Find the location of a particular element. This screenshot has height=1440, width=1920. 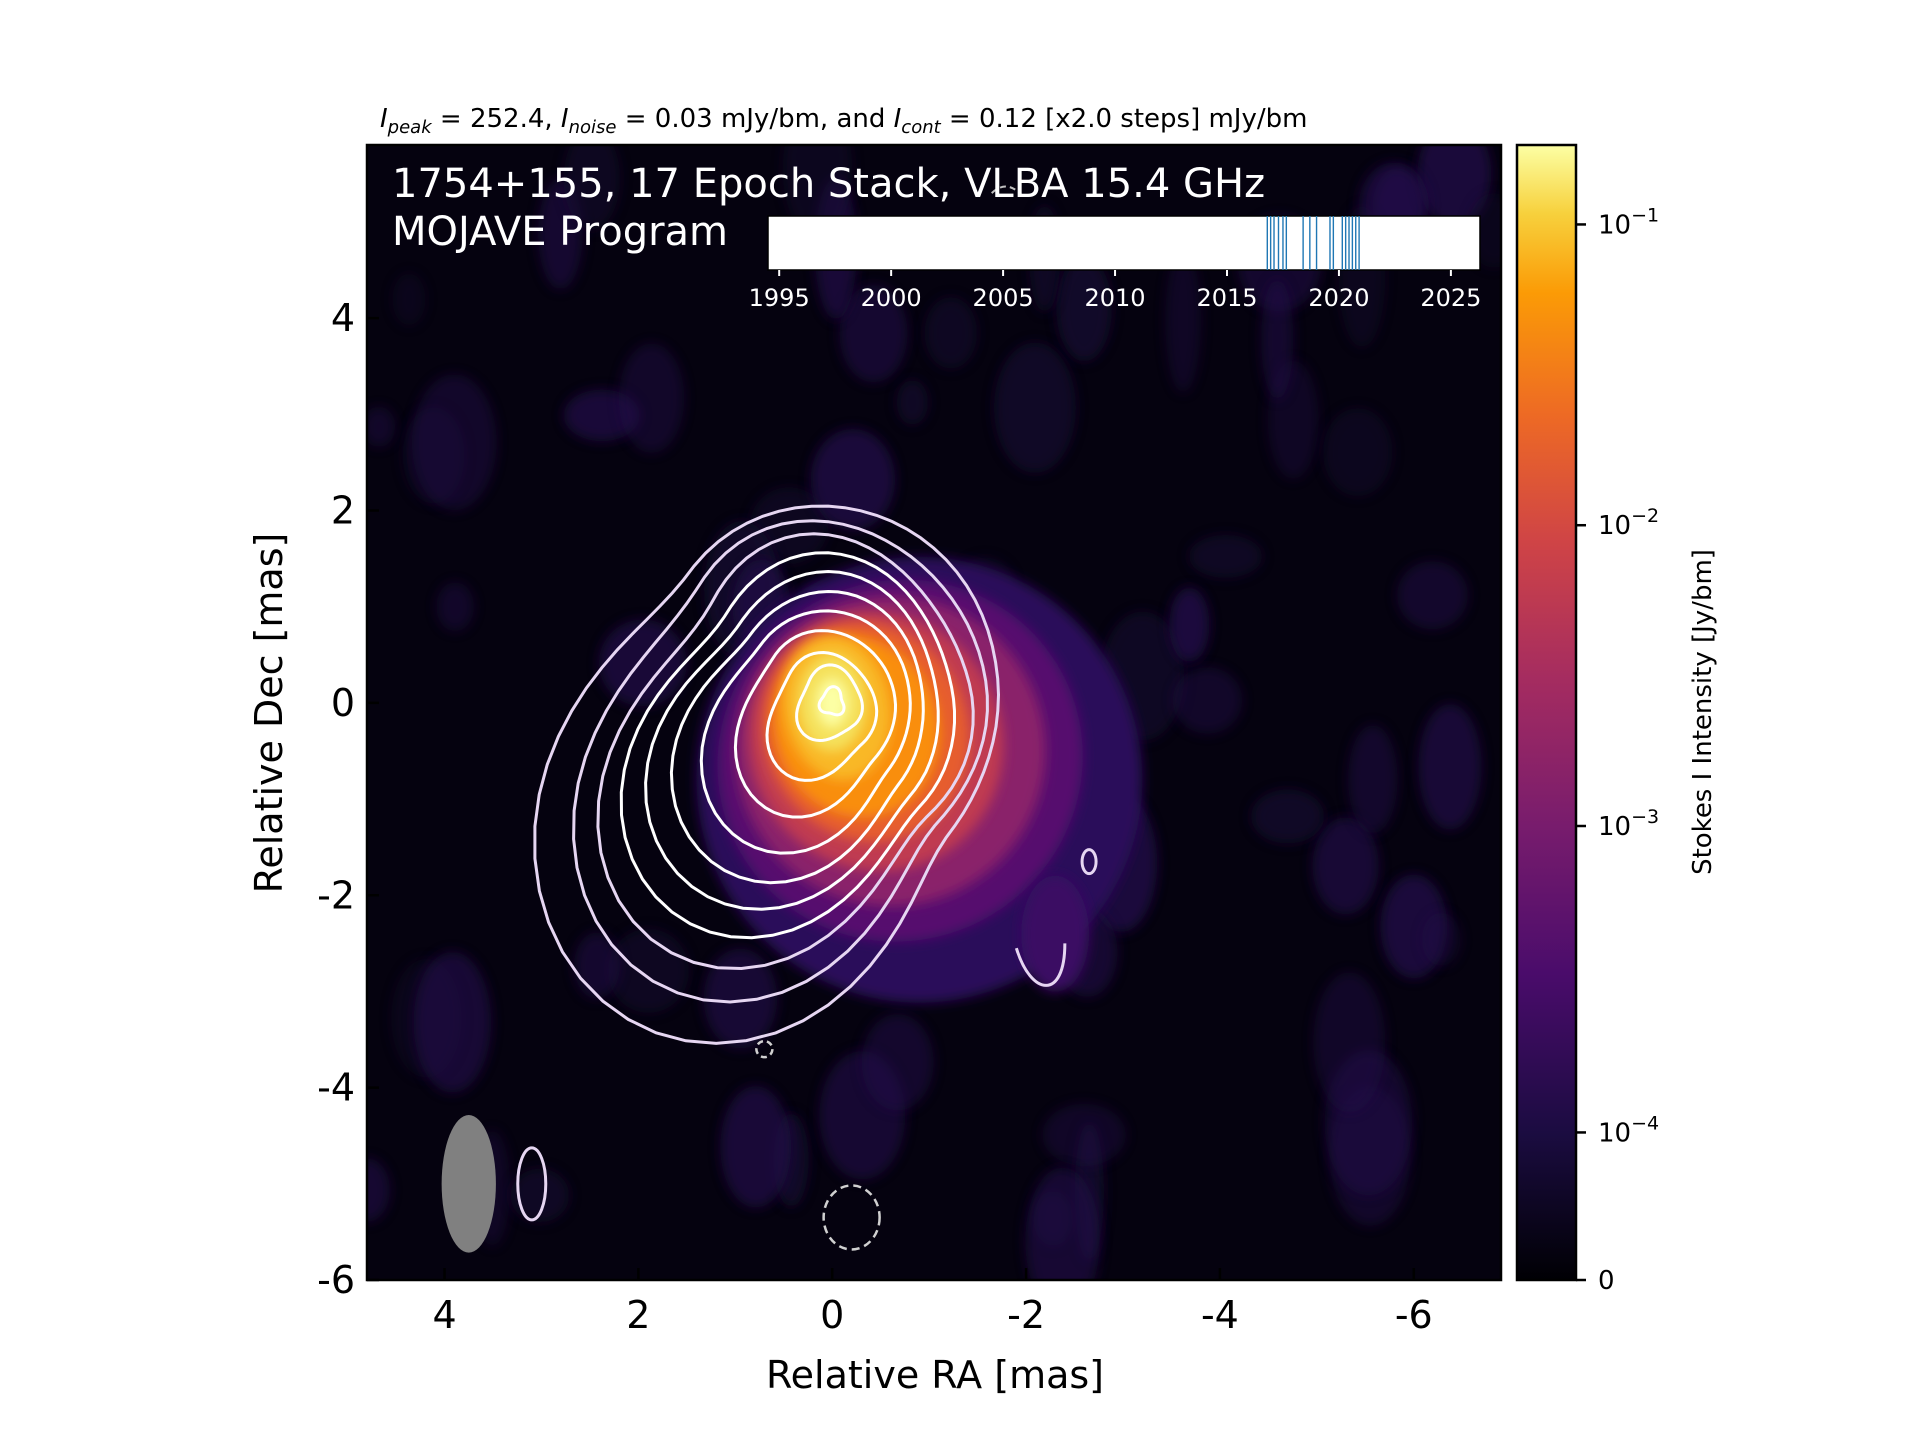

colorbar-tick-label: 10⁻² is located at coordinates (1628, 523).